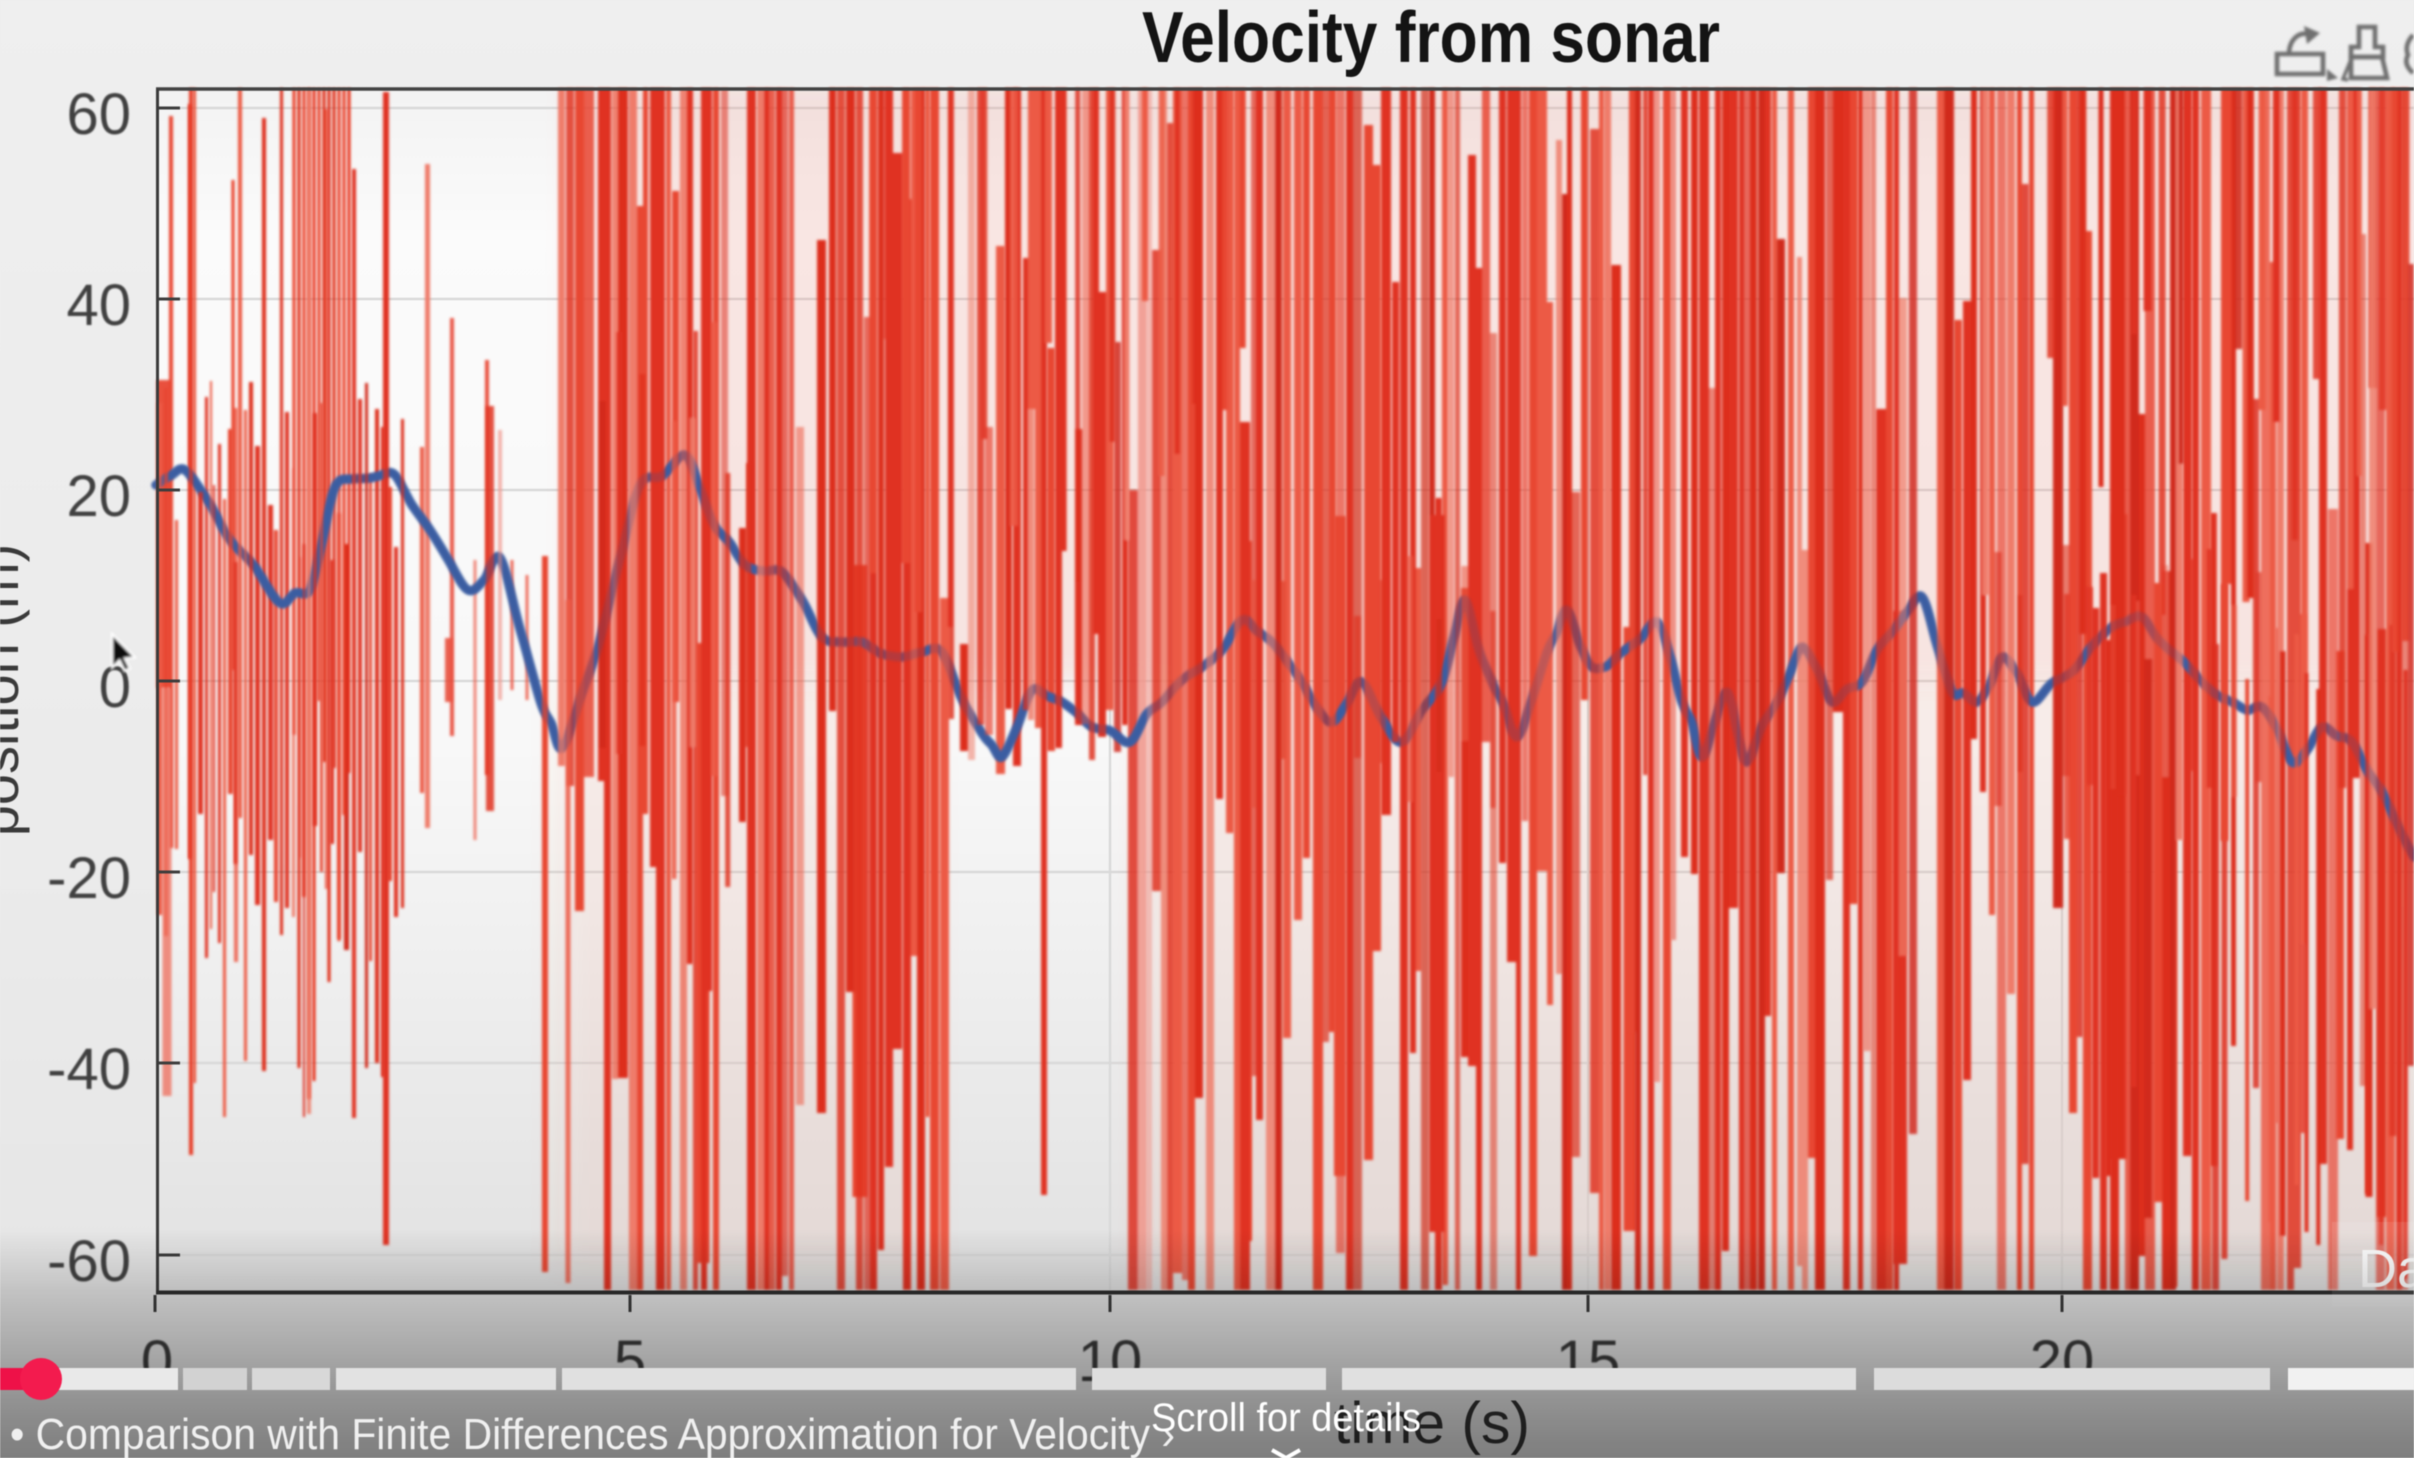 This screenshot has height=1458, width=2414. I want to click on svg-text: Scroll for details, so click(1286, 1418).